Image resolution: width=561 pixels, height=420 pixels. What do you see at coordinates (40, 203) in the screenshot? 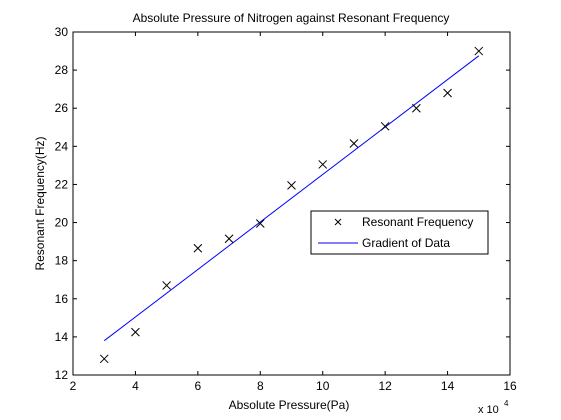
I see `y-axis-label: Resonant Frequency(Hz)` at bounding box center [40, 203].